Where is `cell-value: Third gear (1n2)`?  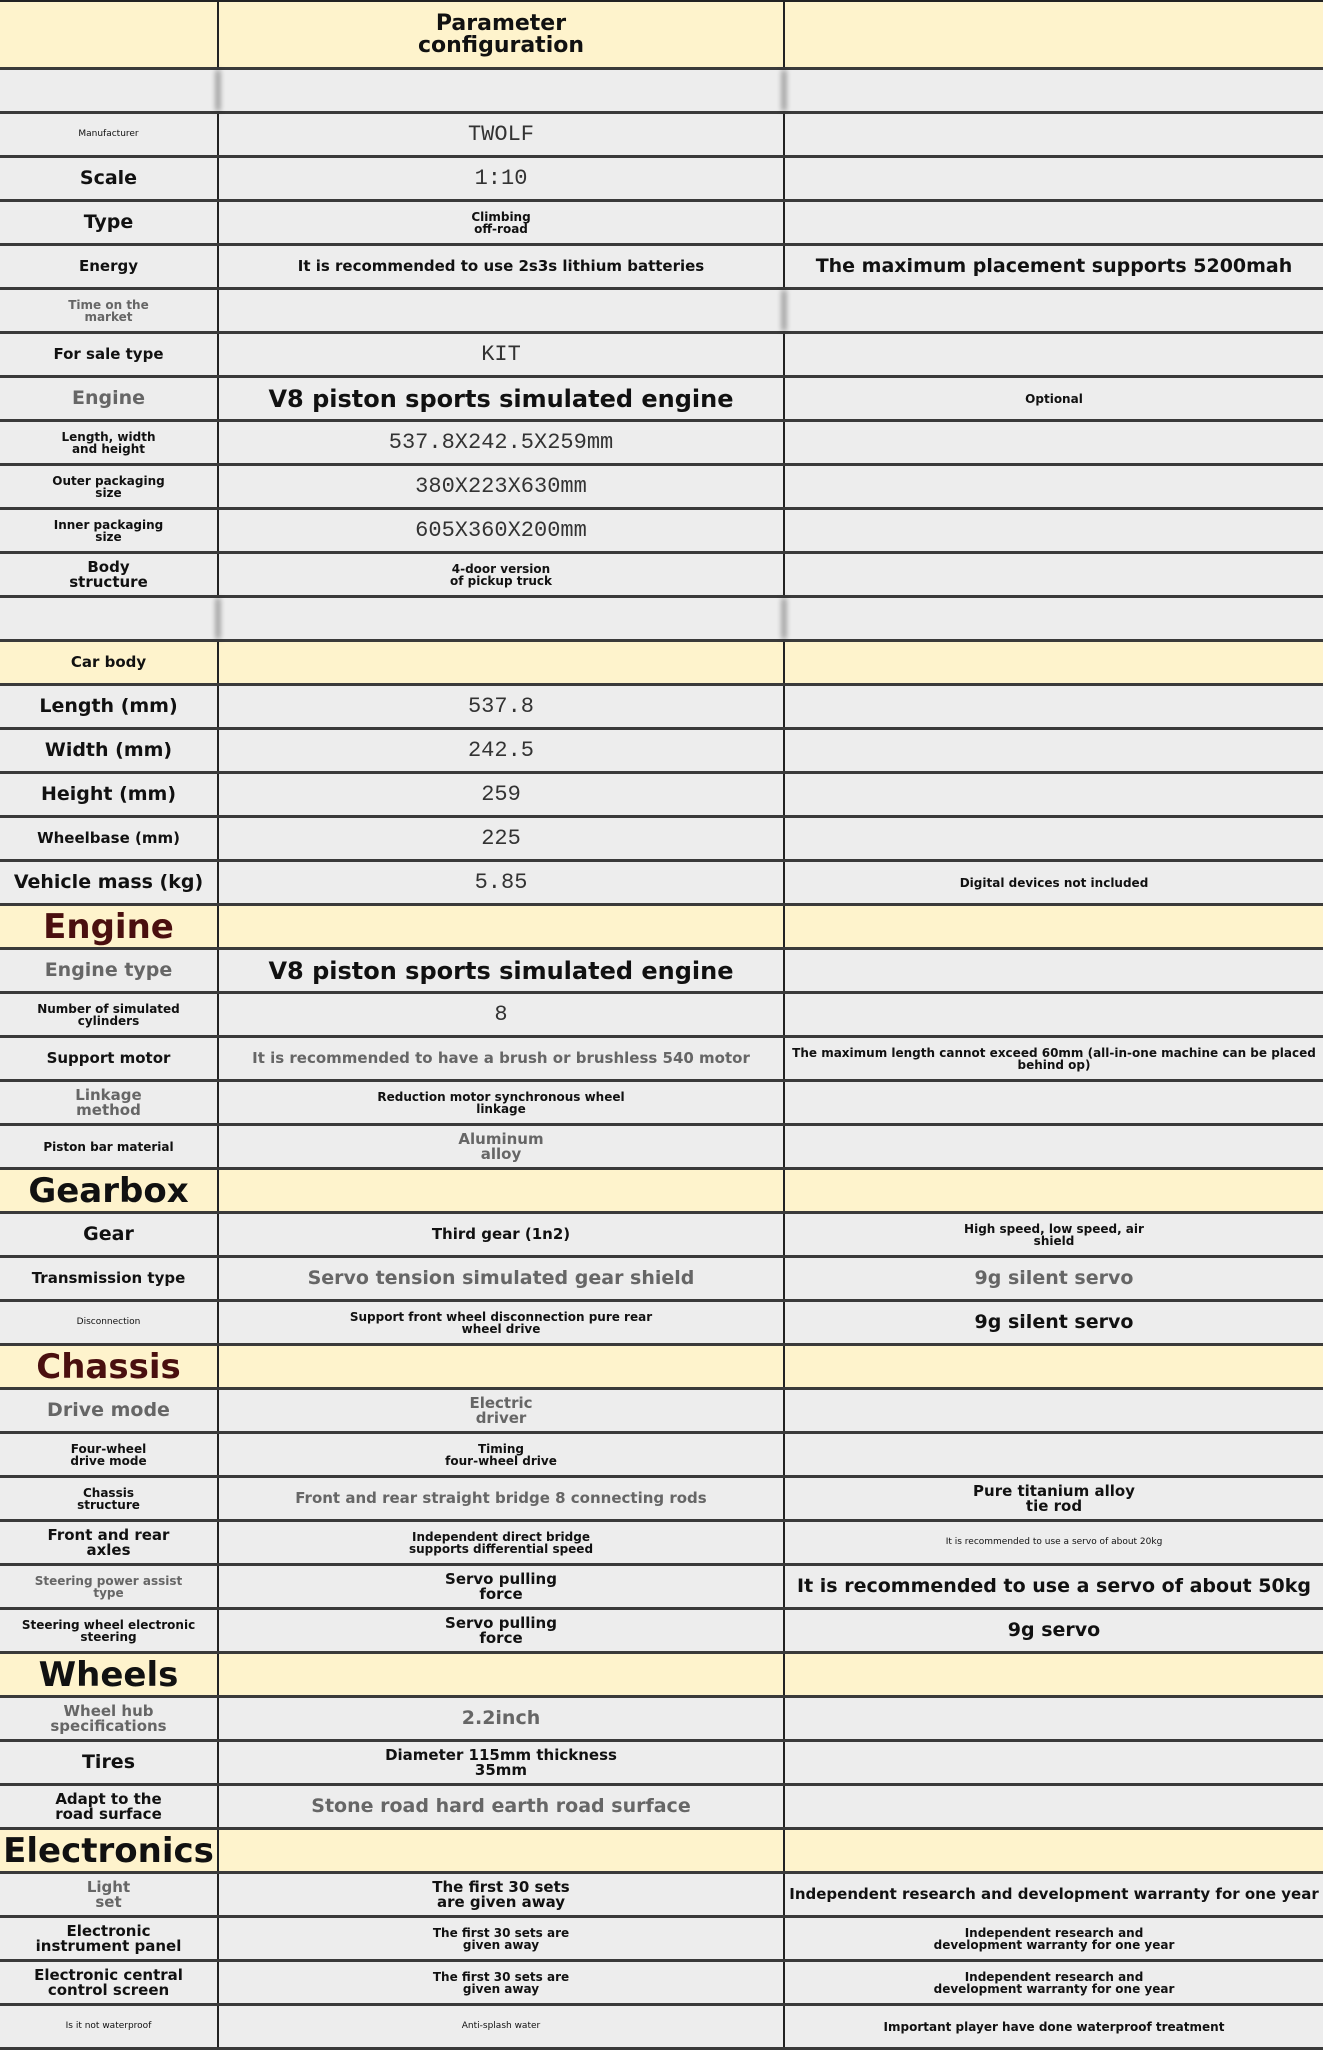 cell-value: Third gear (1n2) is located at coordinates (502, 1234).